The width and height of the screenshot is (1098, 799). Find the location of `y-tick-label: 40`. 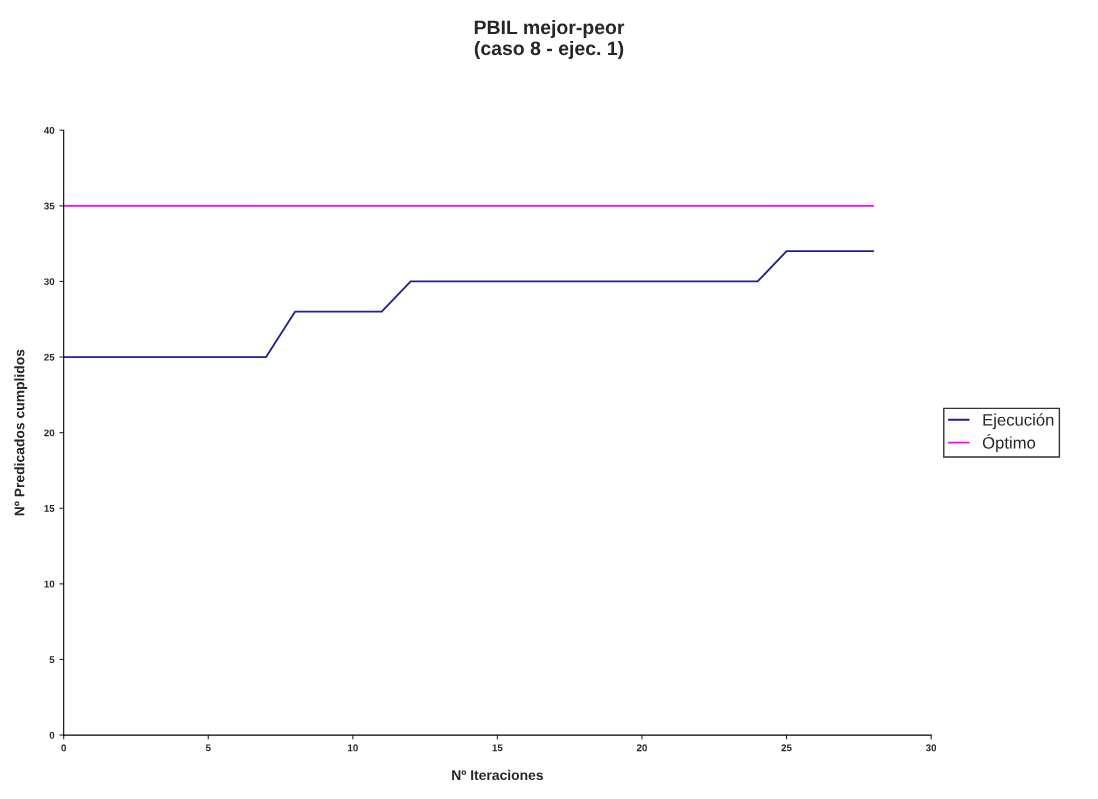

y-tick-label: 40 is located at coordinates (49, 130).